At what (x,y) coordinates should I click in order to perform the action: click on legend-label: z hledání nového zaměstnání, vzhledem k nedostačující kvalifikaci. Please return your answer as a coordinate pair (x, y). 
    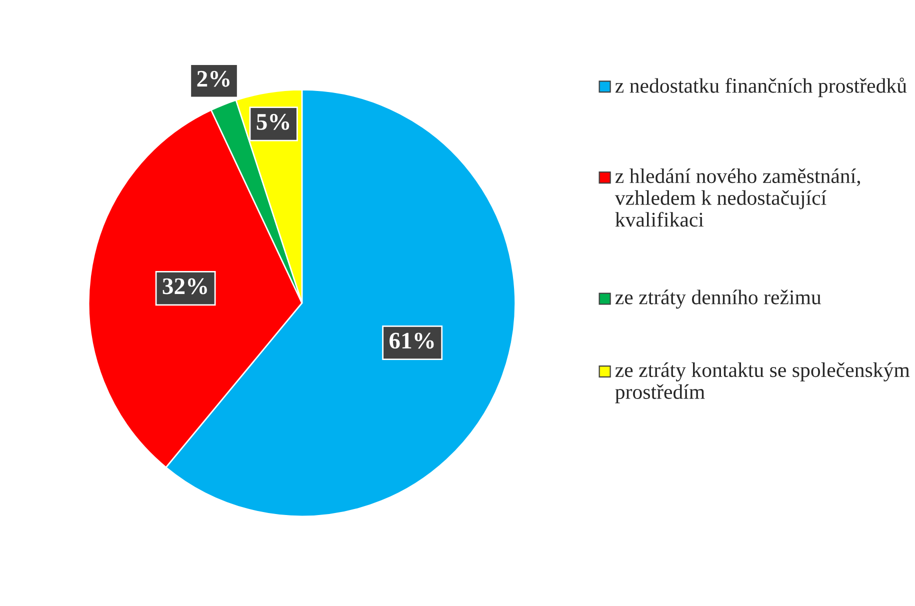
    Looking at the image, I should click on (737, 197).